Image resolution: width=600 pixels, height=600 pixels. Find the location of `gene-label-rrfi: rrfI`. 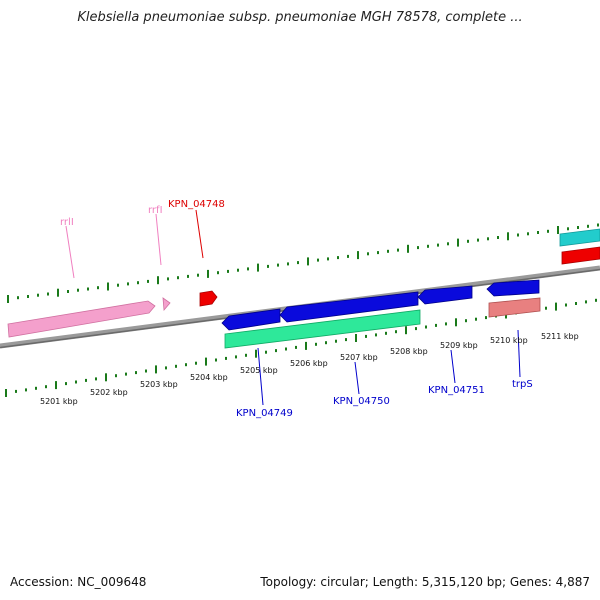

gene-label-rrfi: rrfI is located at coordinates (155, 210).